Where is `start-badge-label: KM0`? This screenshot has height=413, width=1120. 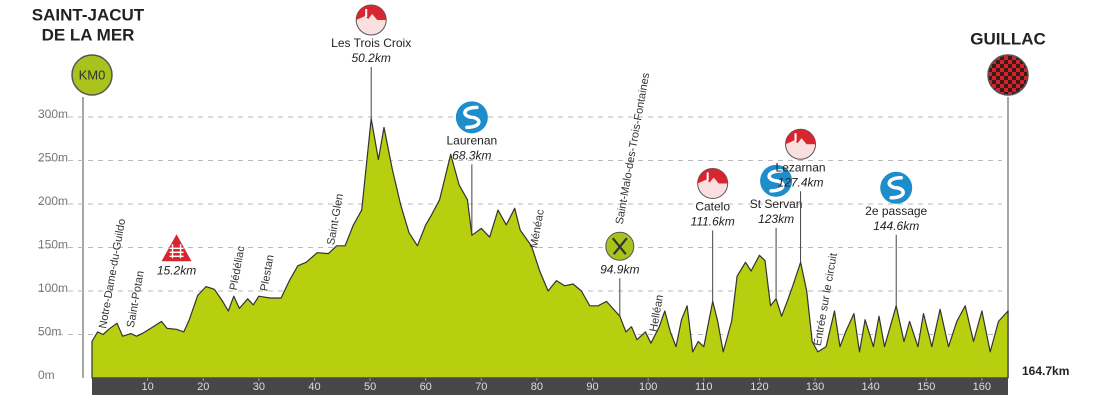
start-badge-label: KM0 is located at coordinates (92, 74).